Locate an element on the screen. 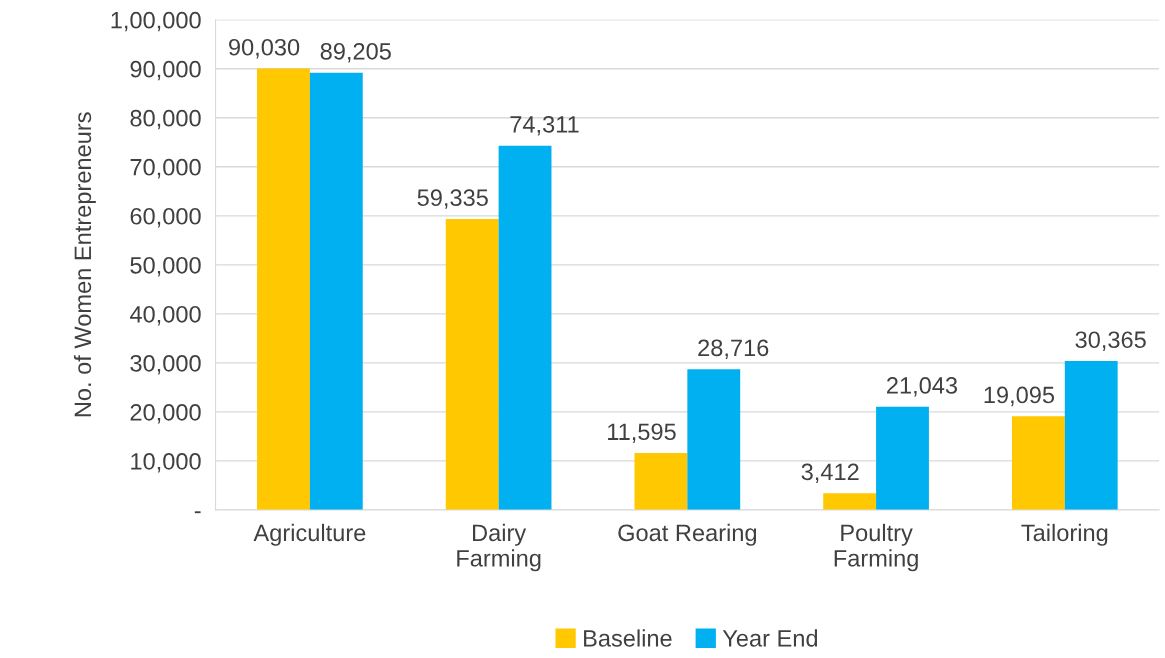  y-tick-label: 90,000 is located at coordinates (165, 70).